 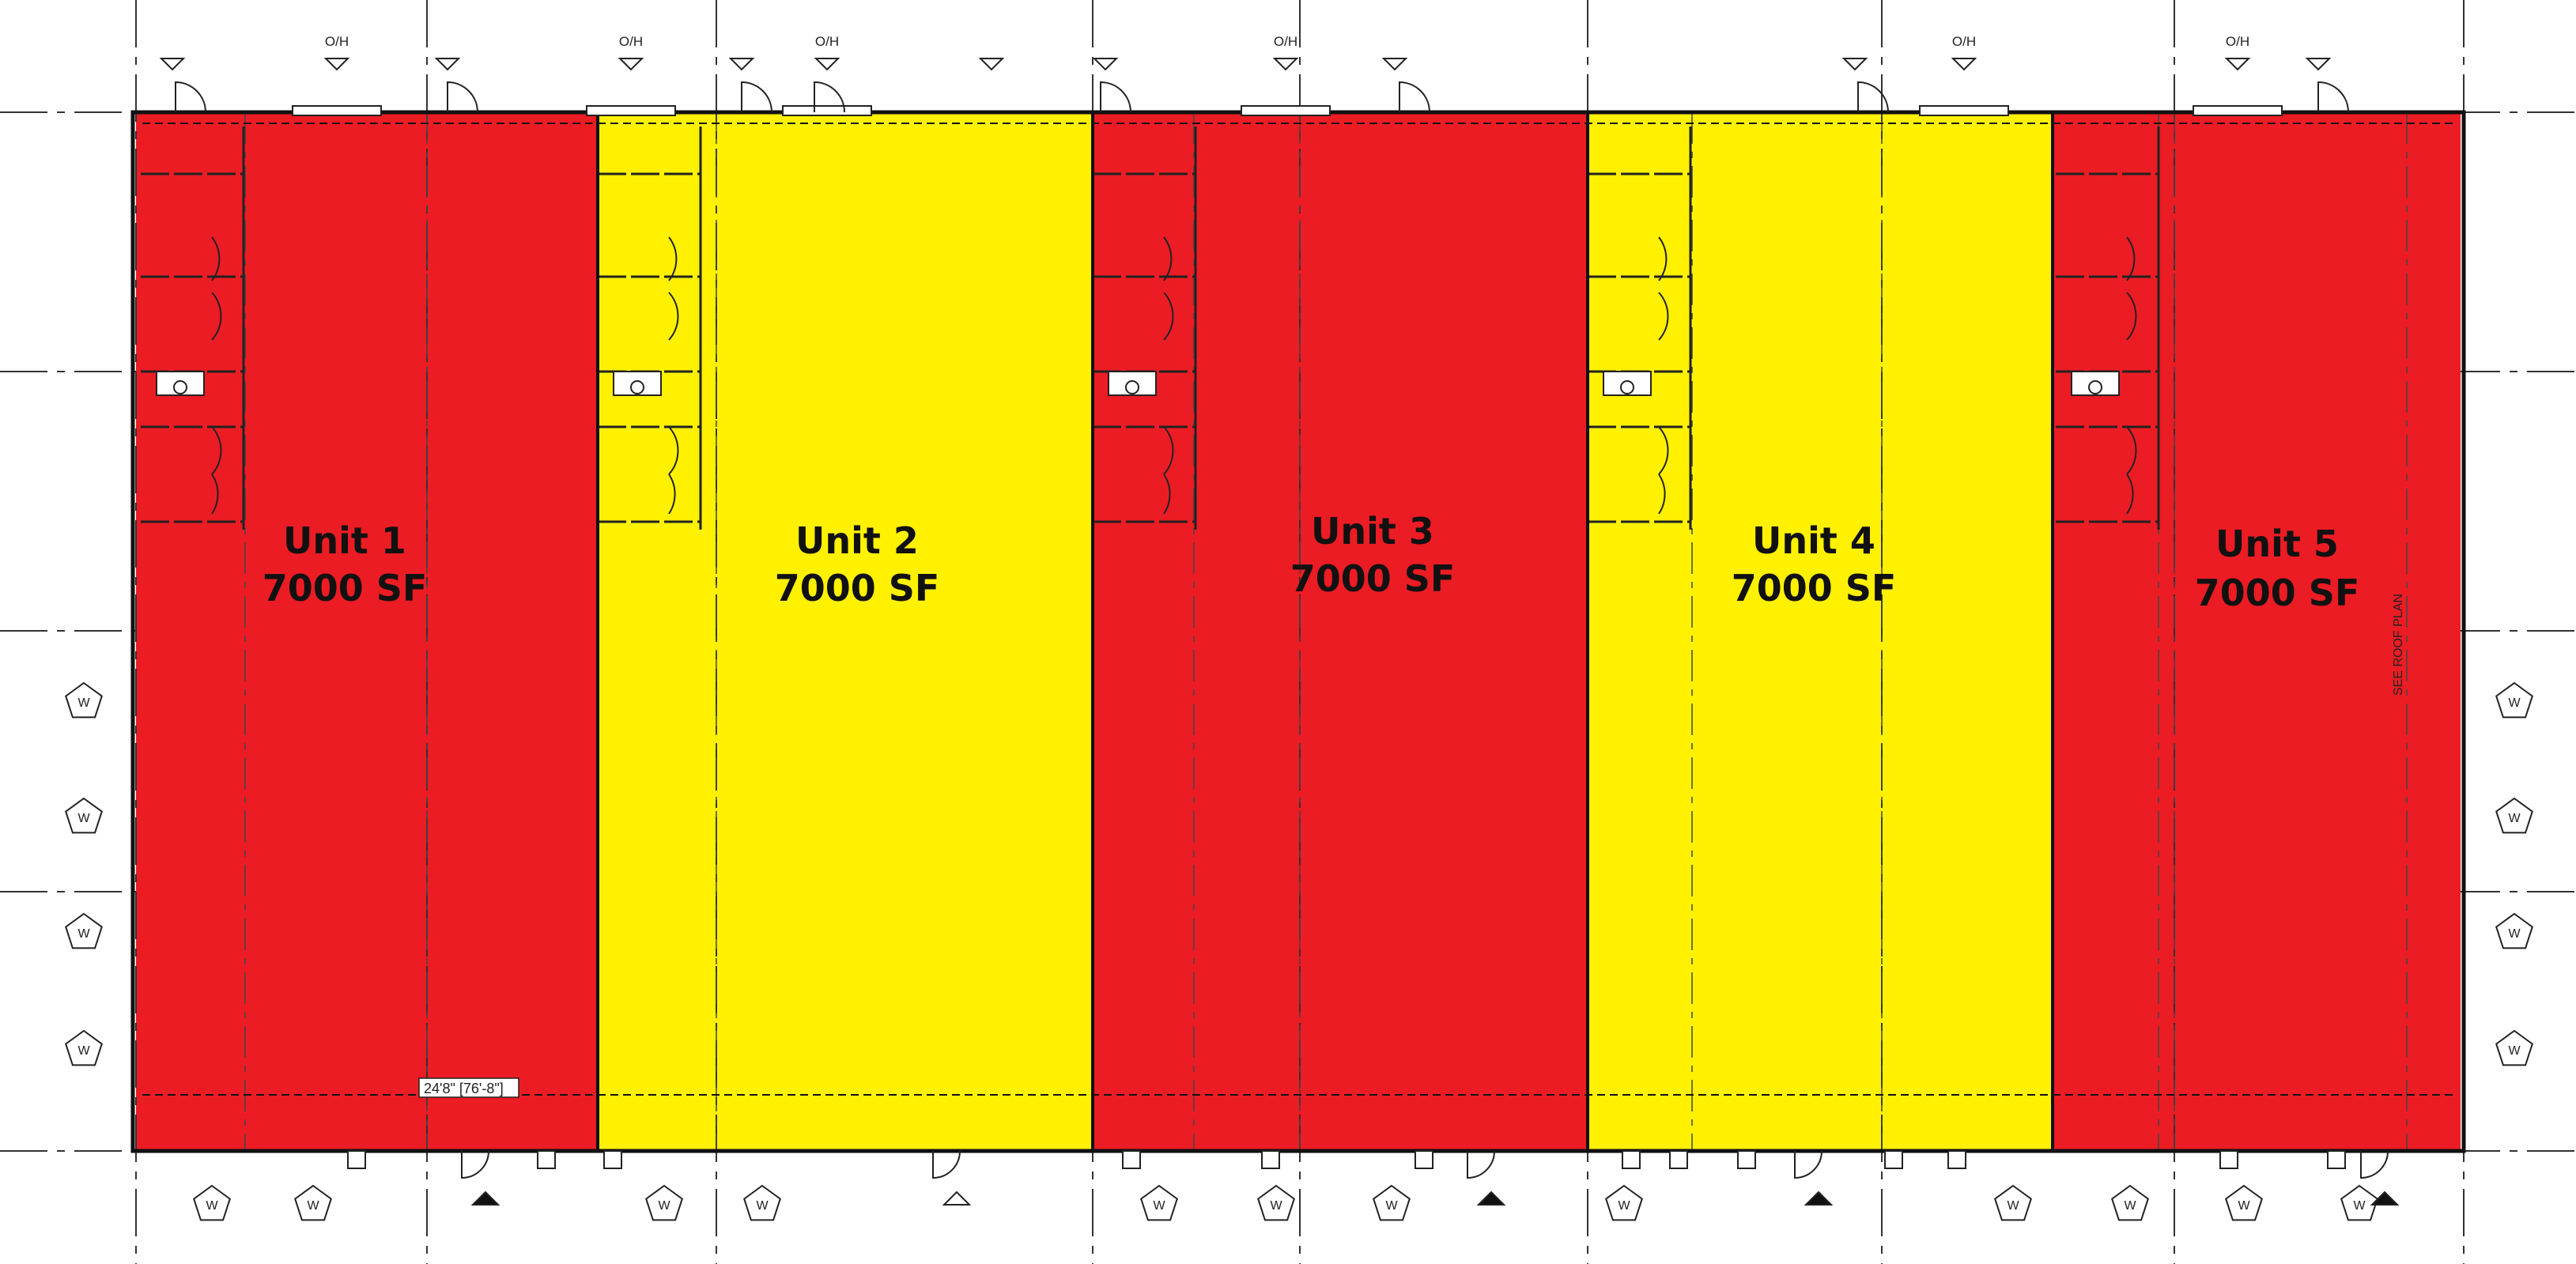 I want to click on dimension-label: 24'8" [76'-8"], so click(x=464, y=1088).